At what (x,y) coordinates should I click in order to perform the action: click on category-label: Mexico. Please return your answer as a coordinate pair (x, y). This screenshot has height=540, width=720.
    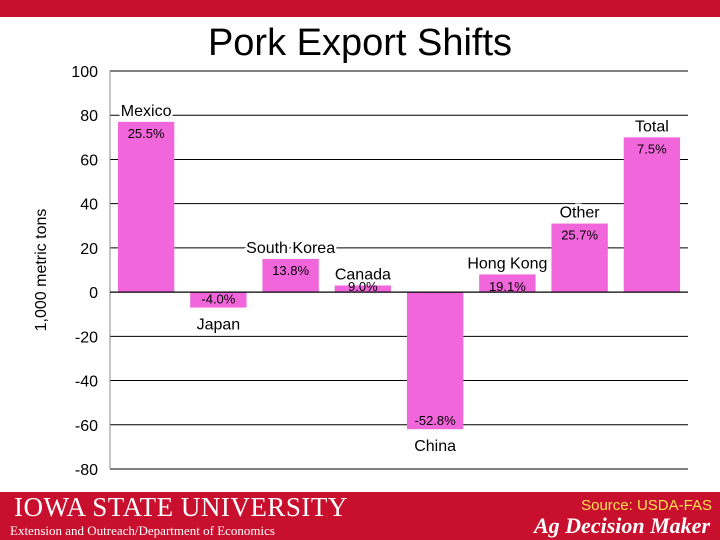
    Looking at the image, I should click on (146, 111).